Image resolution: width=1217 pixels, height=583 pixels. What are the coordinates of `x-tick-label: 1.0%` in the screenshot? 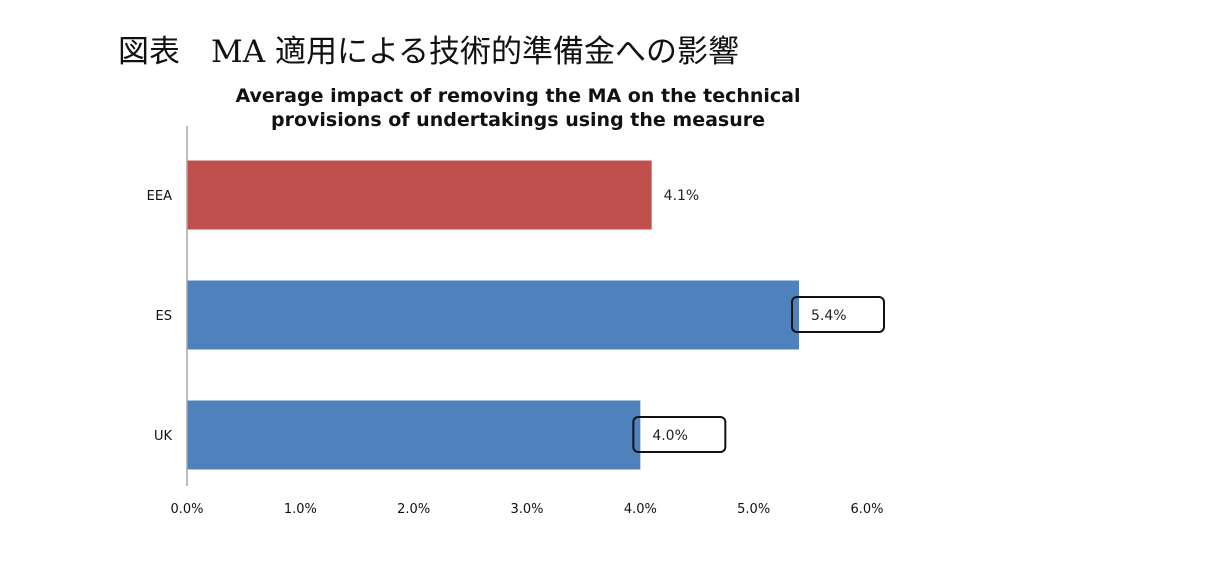 It's located at (300, 509).